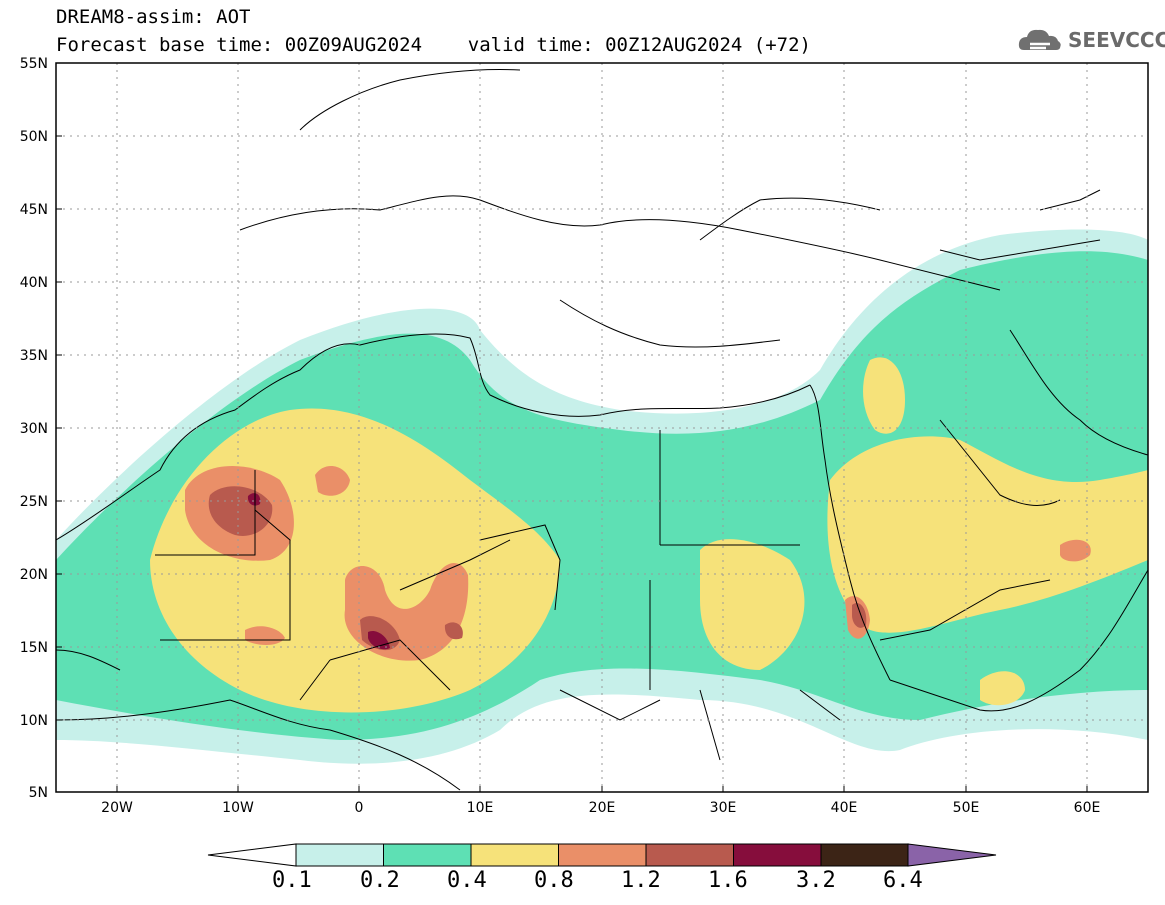 The height and width of the screenshot is (905, 1165). I want to click on lon-label: 20W, so click(117, 808).